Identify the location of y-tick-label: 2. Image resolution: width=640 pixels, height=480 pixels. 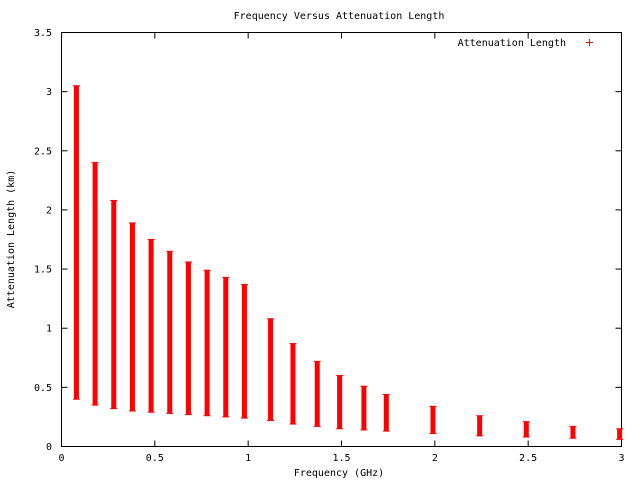
(49, 210).